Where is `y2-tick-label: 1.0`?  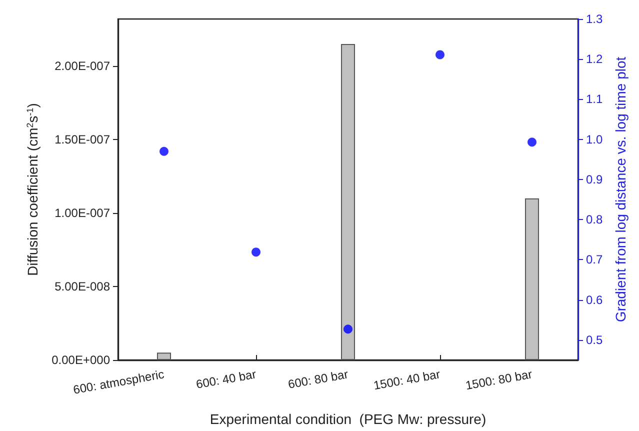
y2-tick-label: 1.0 is located at coordinates (595, 139).